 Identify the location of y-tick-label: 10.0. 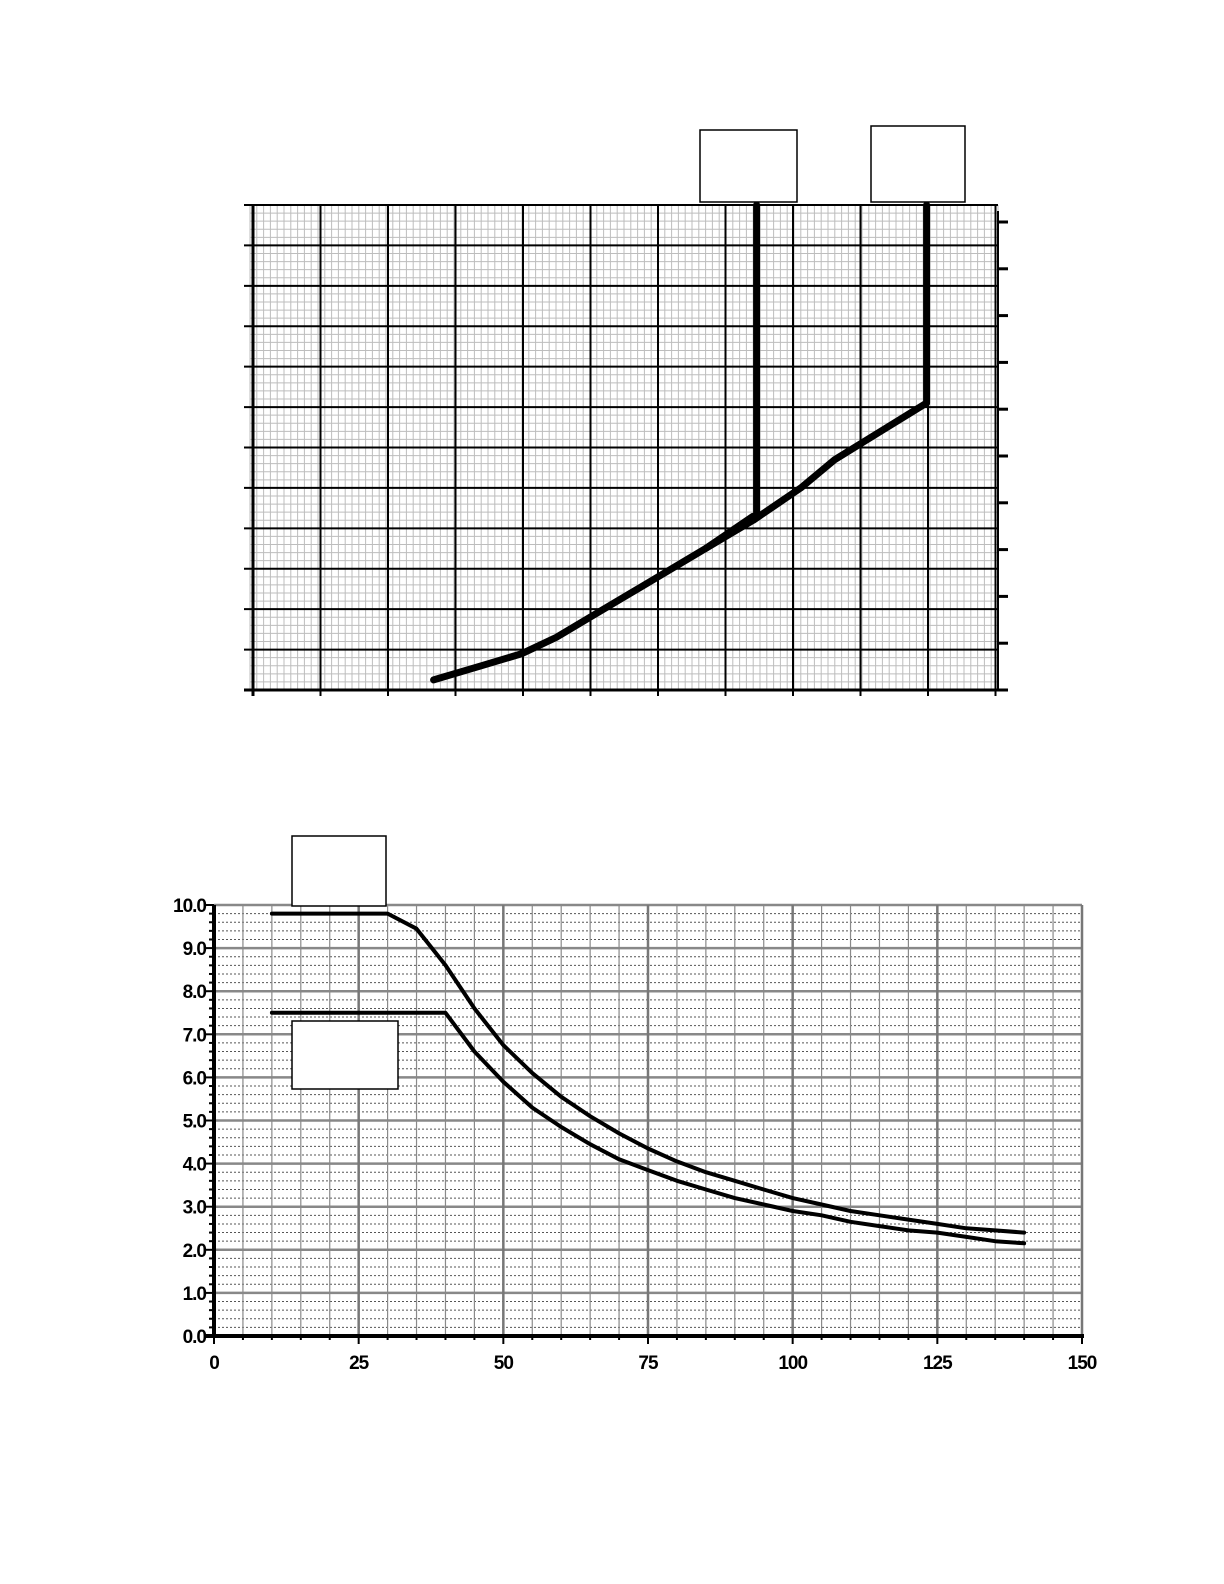
(189, 906).